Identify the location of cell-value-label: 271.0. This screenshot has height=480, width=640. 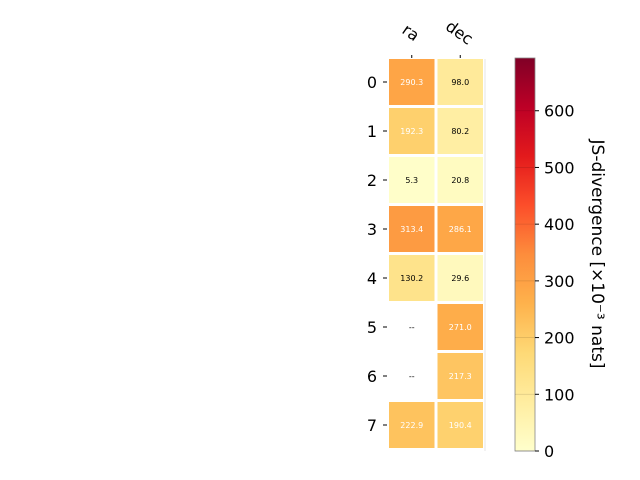
(460, 327).